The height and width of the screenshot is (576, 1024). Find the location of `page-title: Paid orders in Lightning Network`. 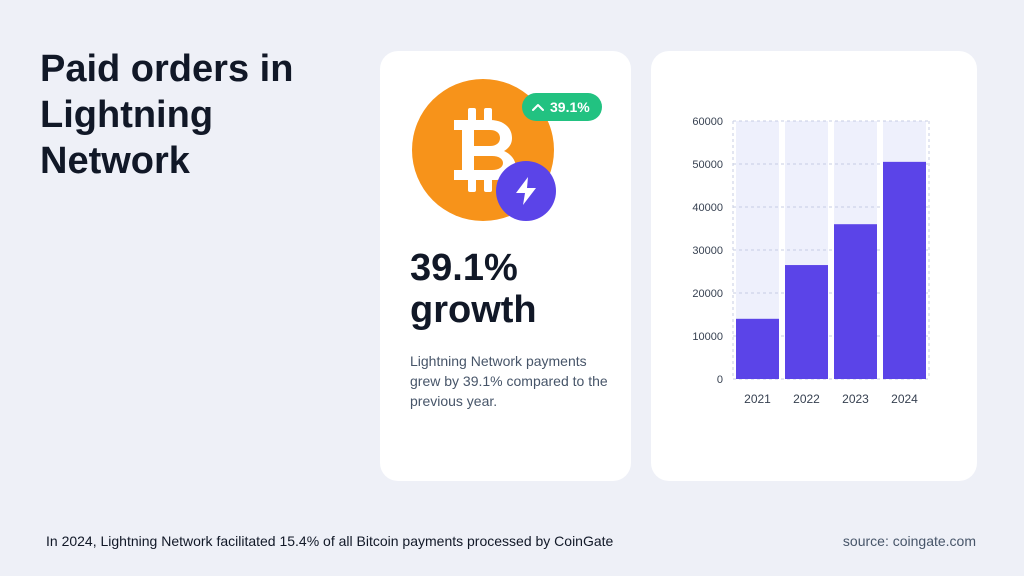

page-title: Paid orders in Lightning Network is located at coordinates (167, 115).